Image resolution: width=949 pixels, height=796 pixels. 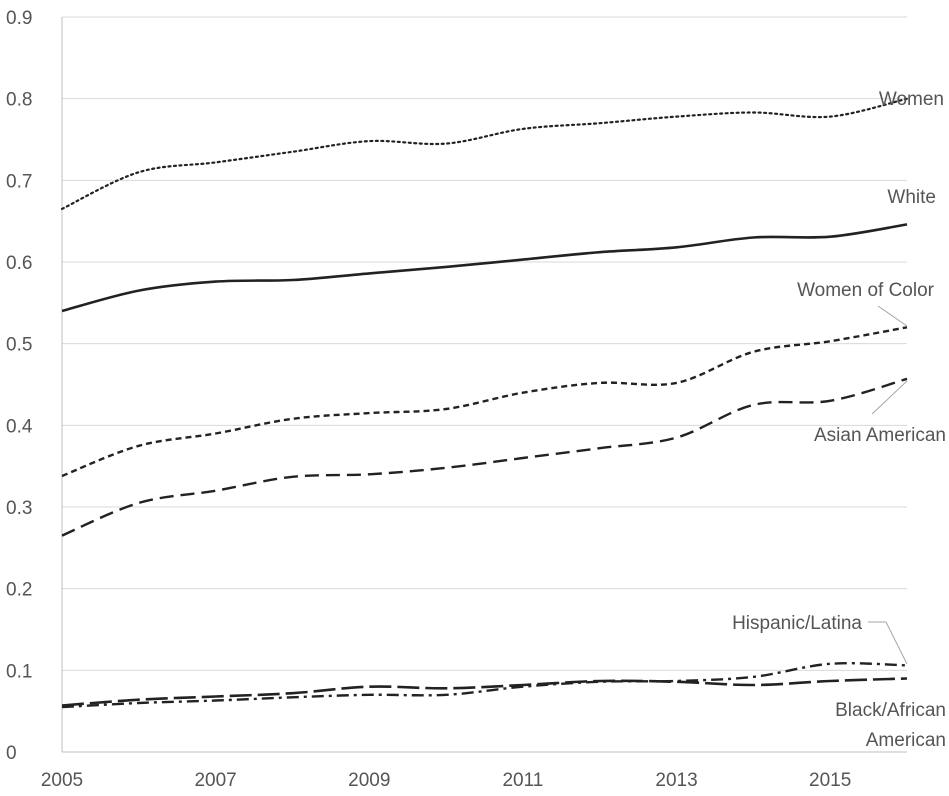 What do you see at coordinates (19, 590) in the screenshot?
I see `y-tick-label: 0.2` at bounding box center [19, 590].